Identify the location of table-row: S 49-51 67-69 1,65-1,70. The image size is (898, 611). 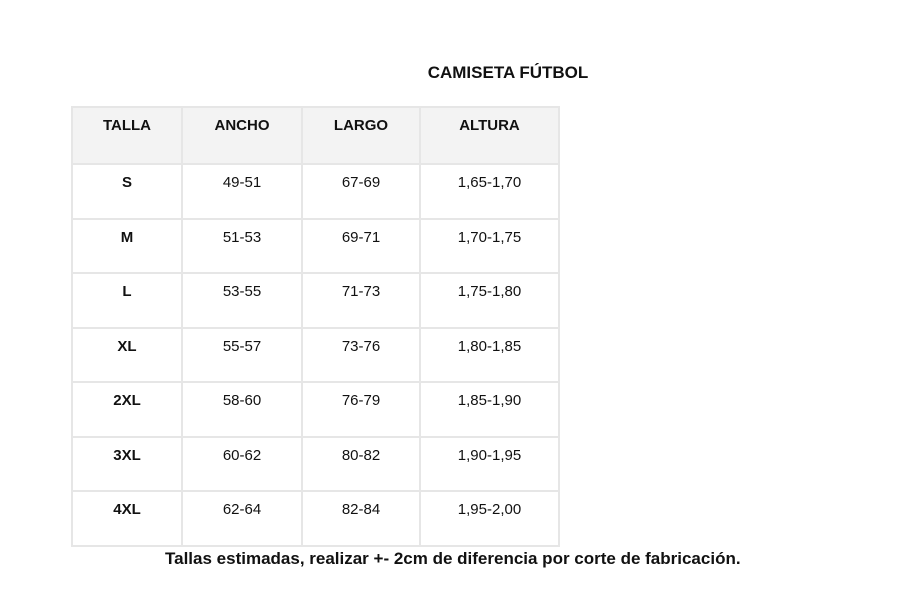
(315, 191).